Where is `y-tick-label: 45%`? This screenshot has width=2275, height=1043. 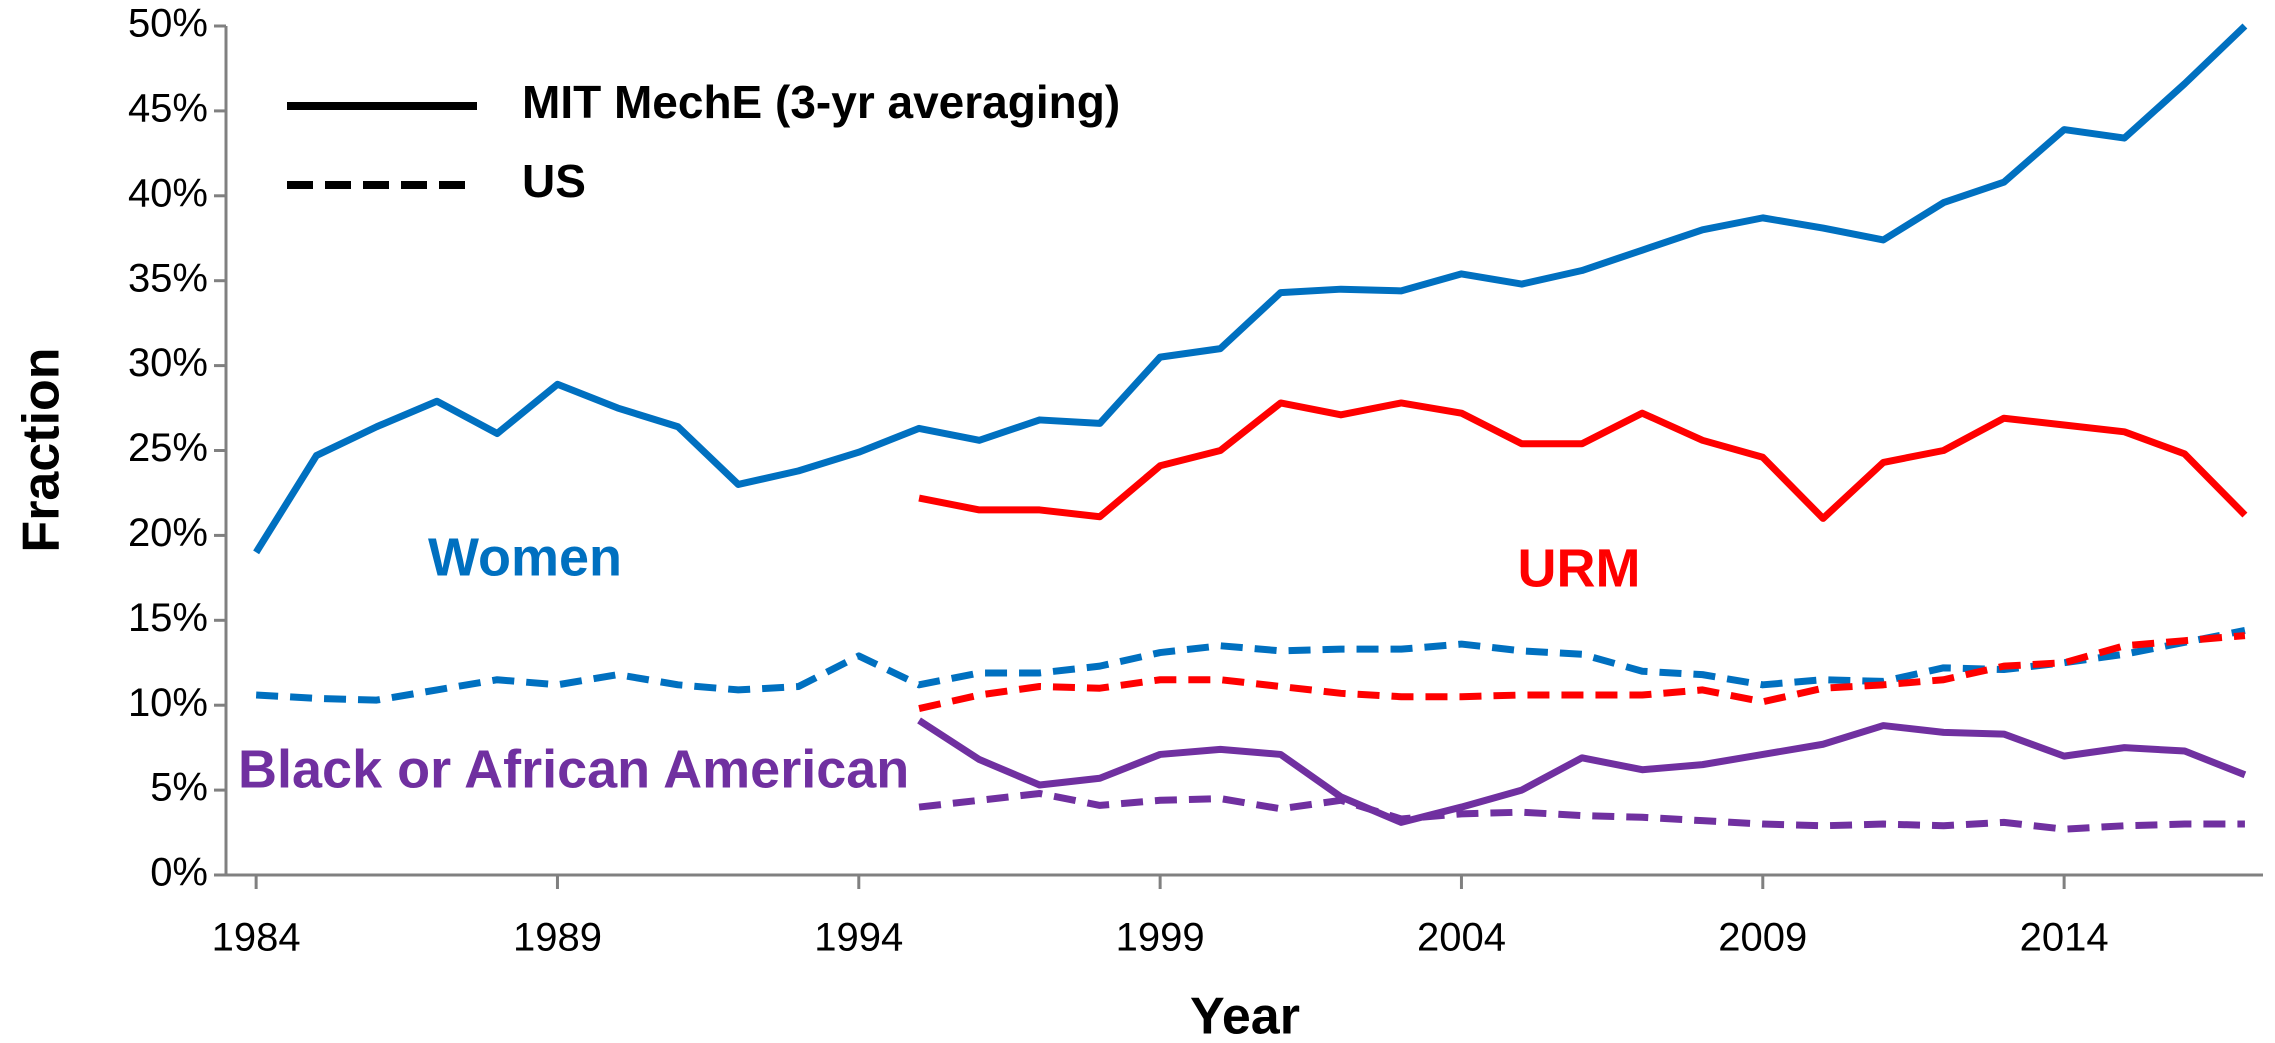 y-tick-label: 45% is located at coordinates (168, 108).